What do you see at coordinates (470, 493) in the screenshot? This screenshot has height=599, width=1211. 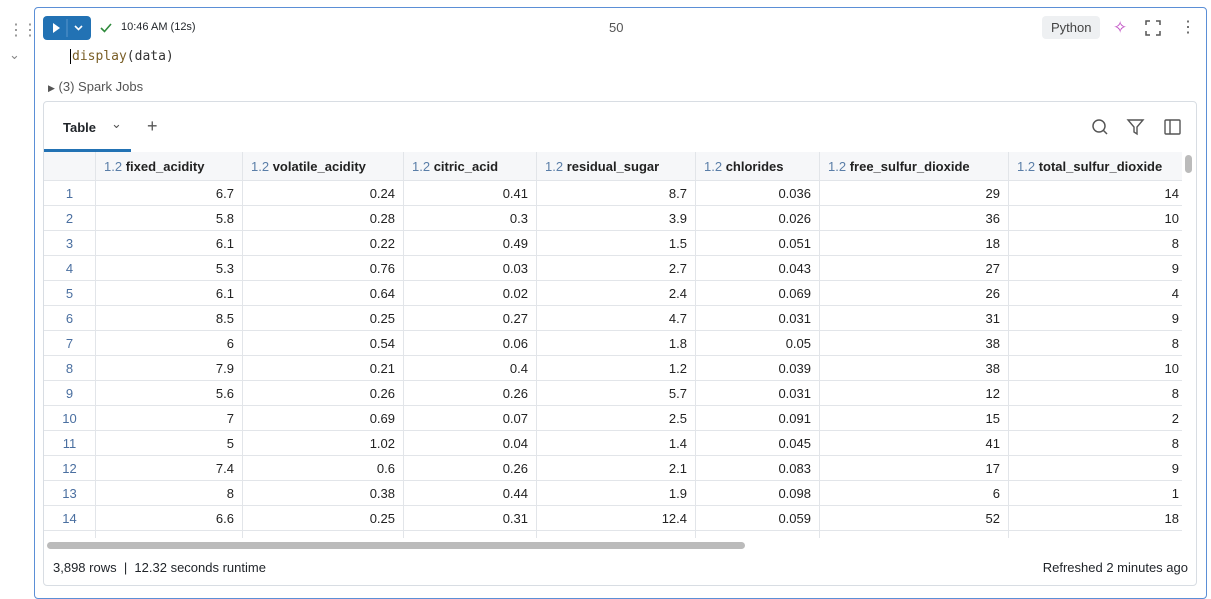 I see `table-cell: 0.44` at bounding box center [470, 493].